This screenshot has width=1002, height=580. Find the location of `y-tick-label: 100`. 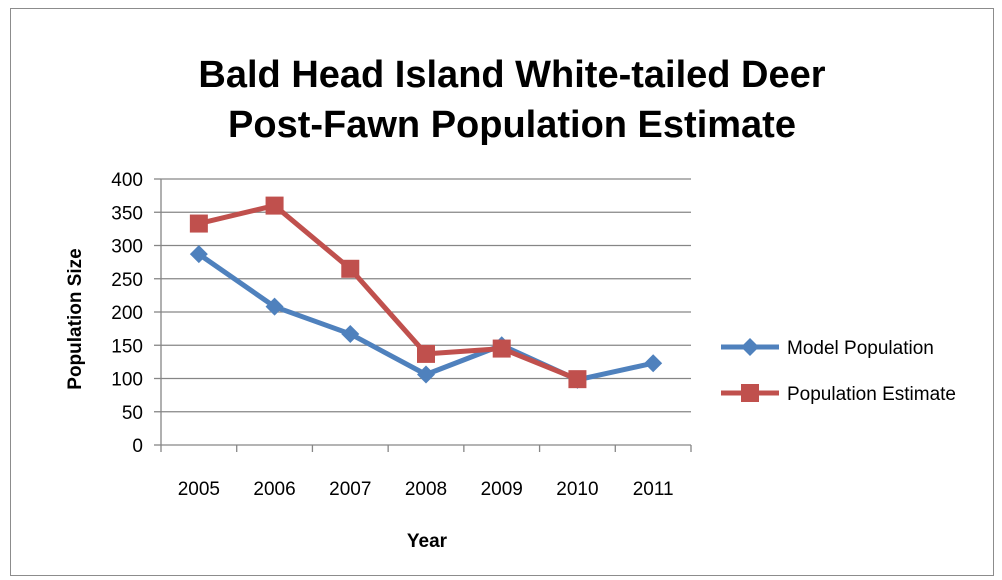

y-tick-label: 100 is located at coordinates (127, 380).